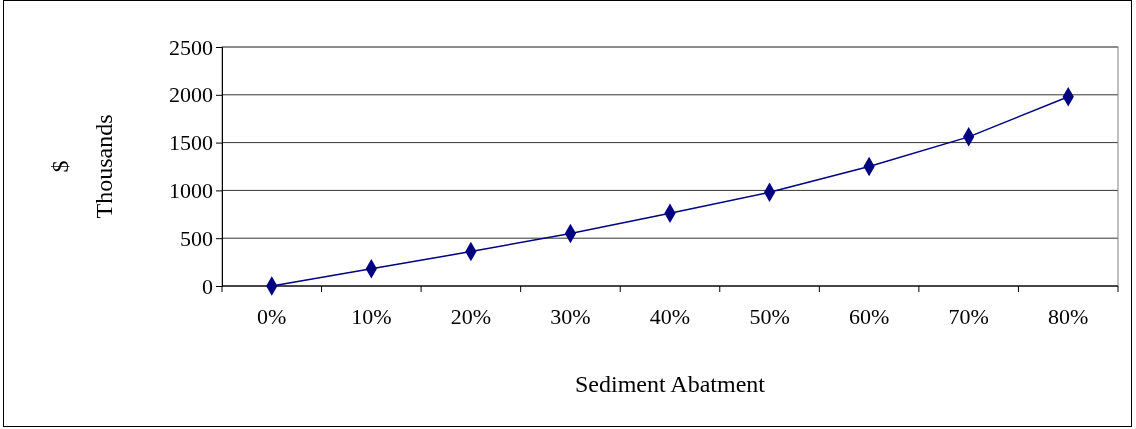 The image size is (1136, 429). I want to click on y-tick-label: 1000, so click(191, 190).